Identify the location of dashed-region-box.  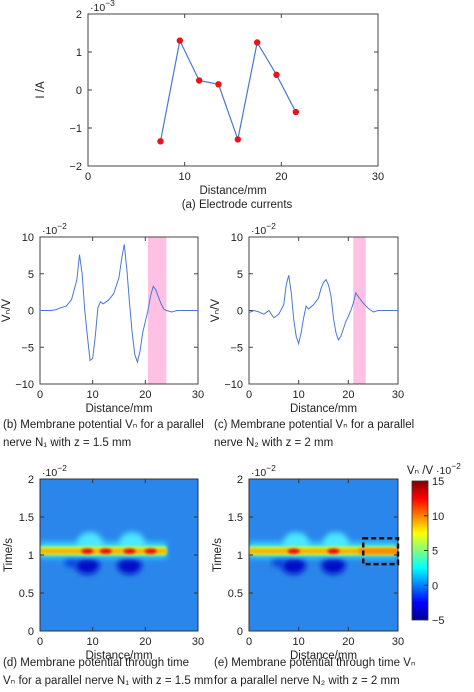
(380, 551).